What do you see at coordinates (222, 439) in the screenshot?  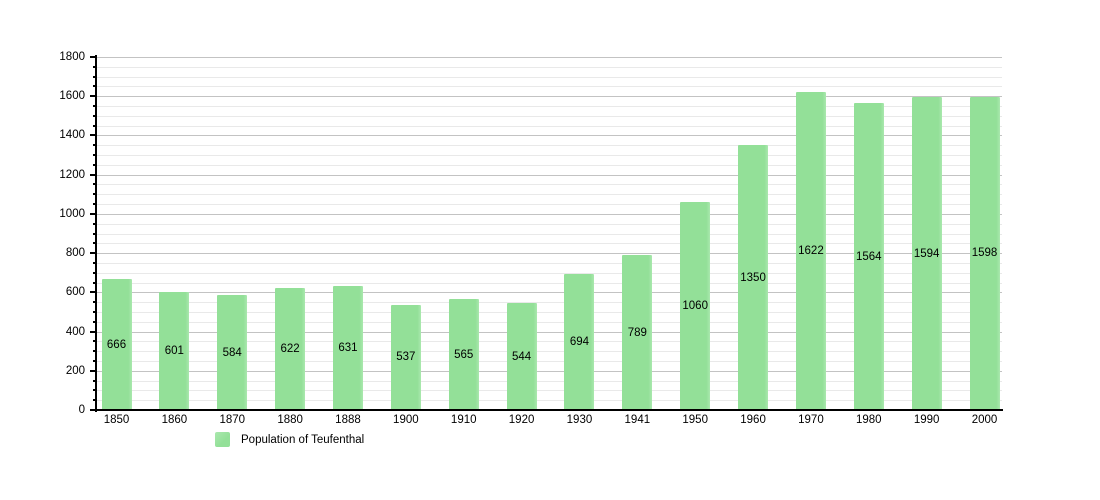 I see `legend-swatch` at bounding box center [222, 439].